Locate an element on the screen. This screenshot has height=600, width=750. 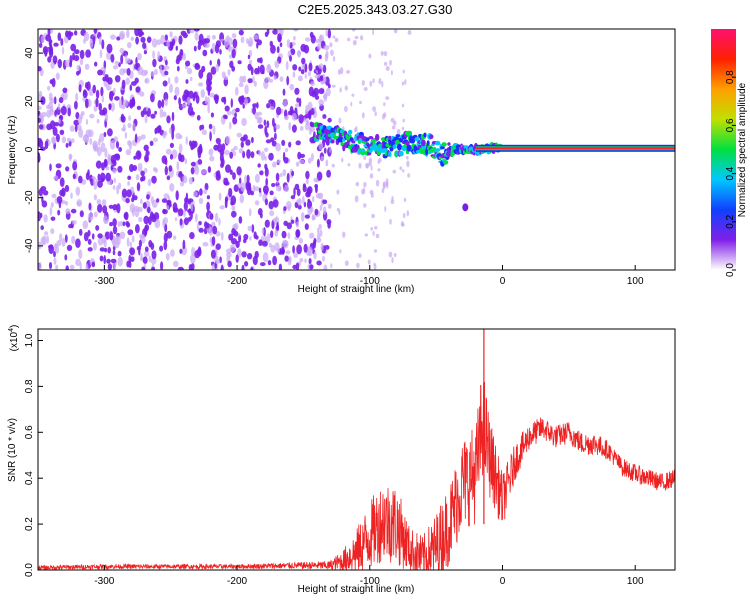
y-tick-label: -40 is located at coordinates (29, 245).